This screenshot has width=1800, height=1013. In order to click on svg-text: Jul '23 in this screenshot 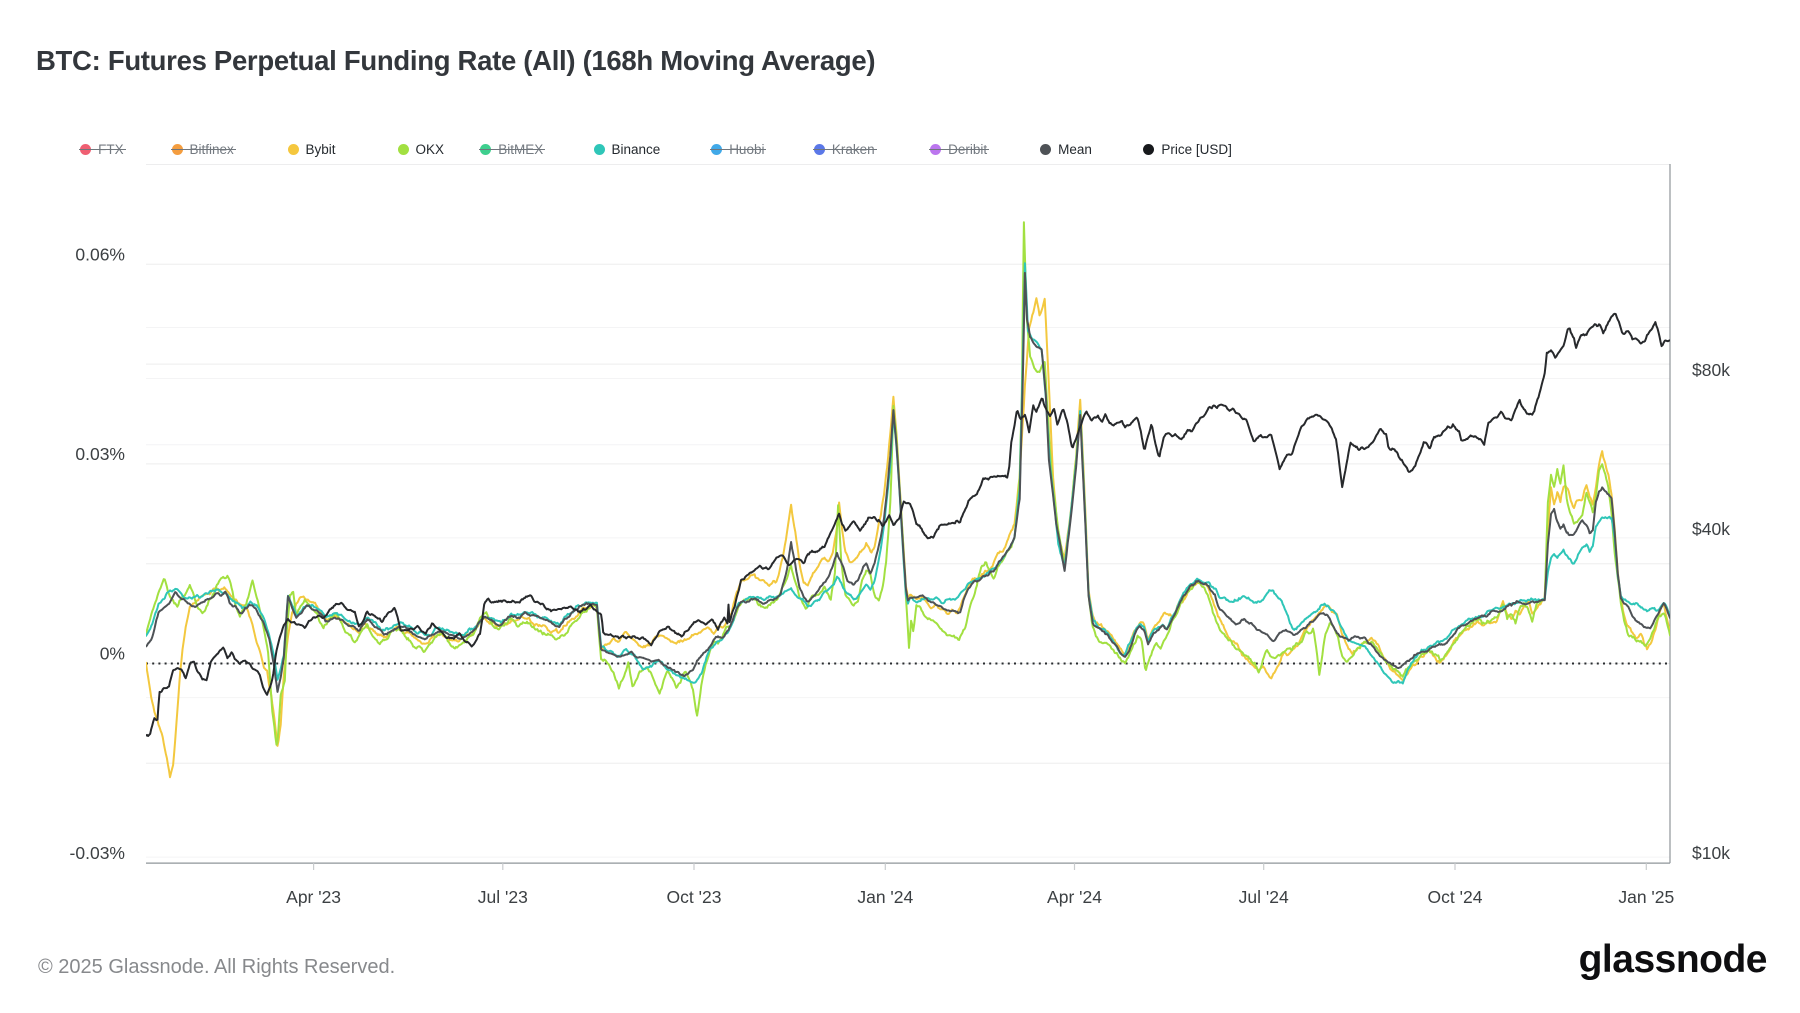, I will do `click(503, 897)`.